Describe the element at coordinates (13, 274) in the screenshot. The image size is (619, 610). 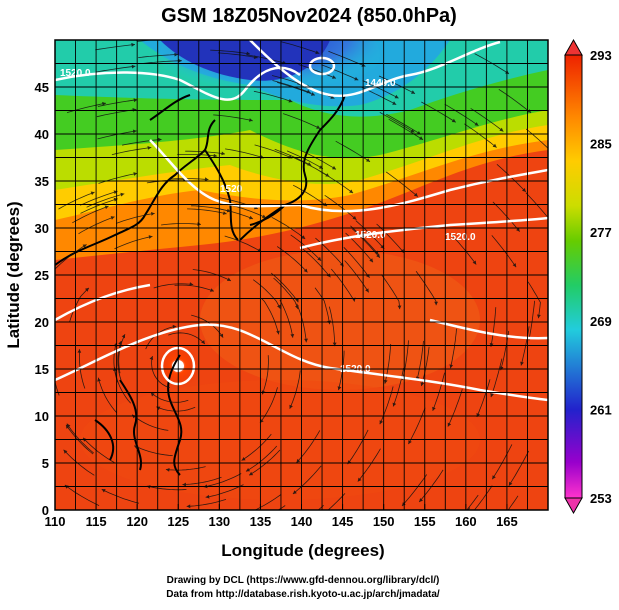
I see `y-axis-title: Latitude (degrees)` at that location.